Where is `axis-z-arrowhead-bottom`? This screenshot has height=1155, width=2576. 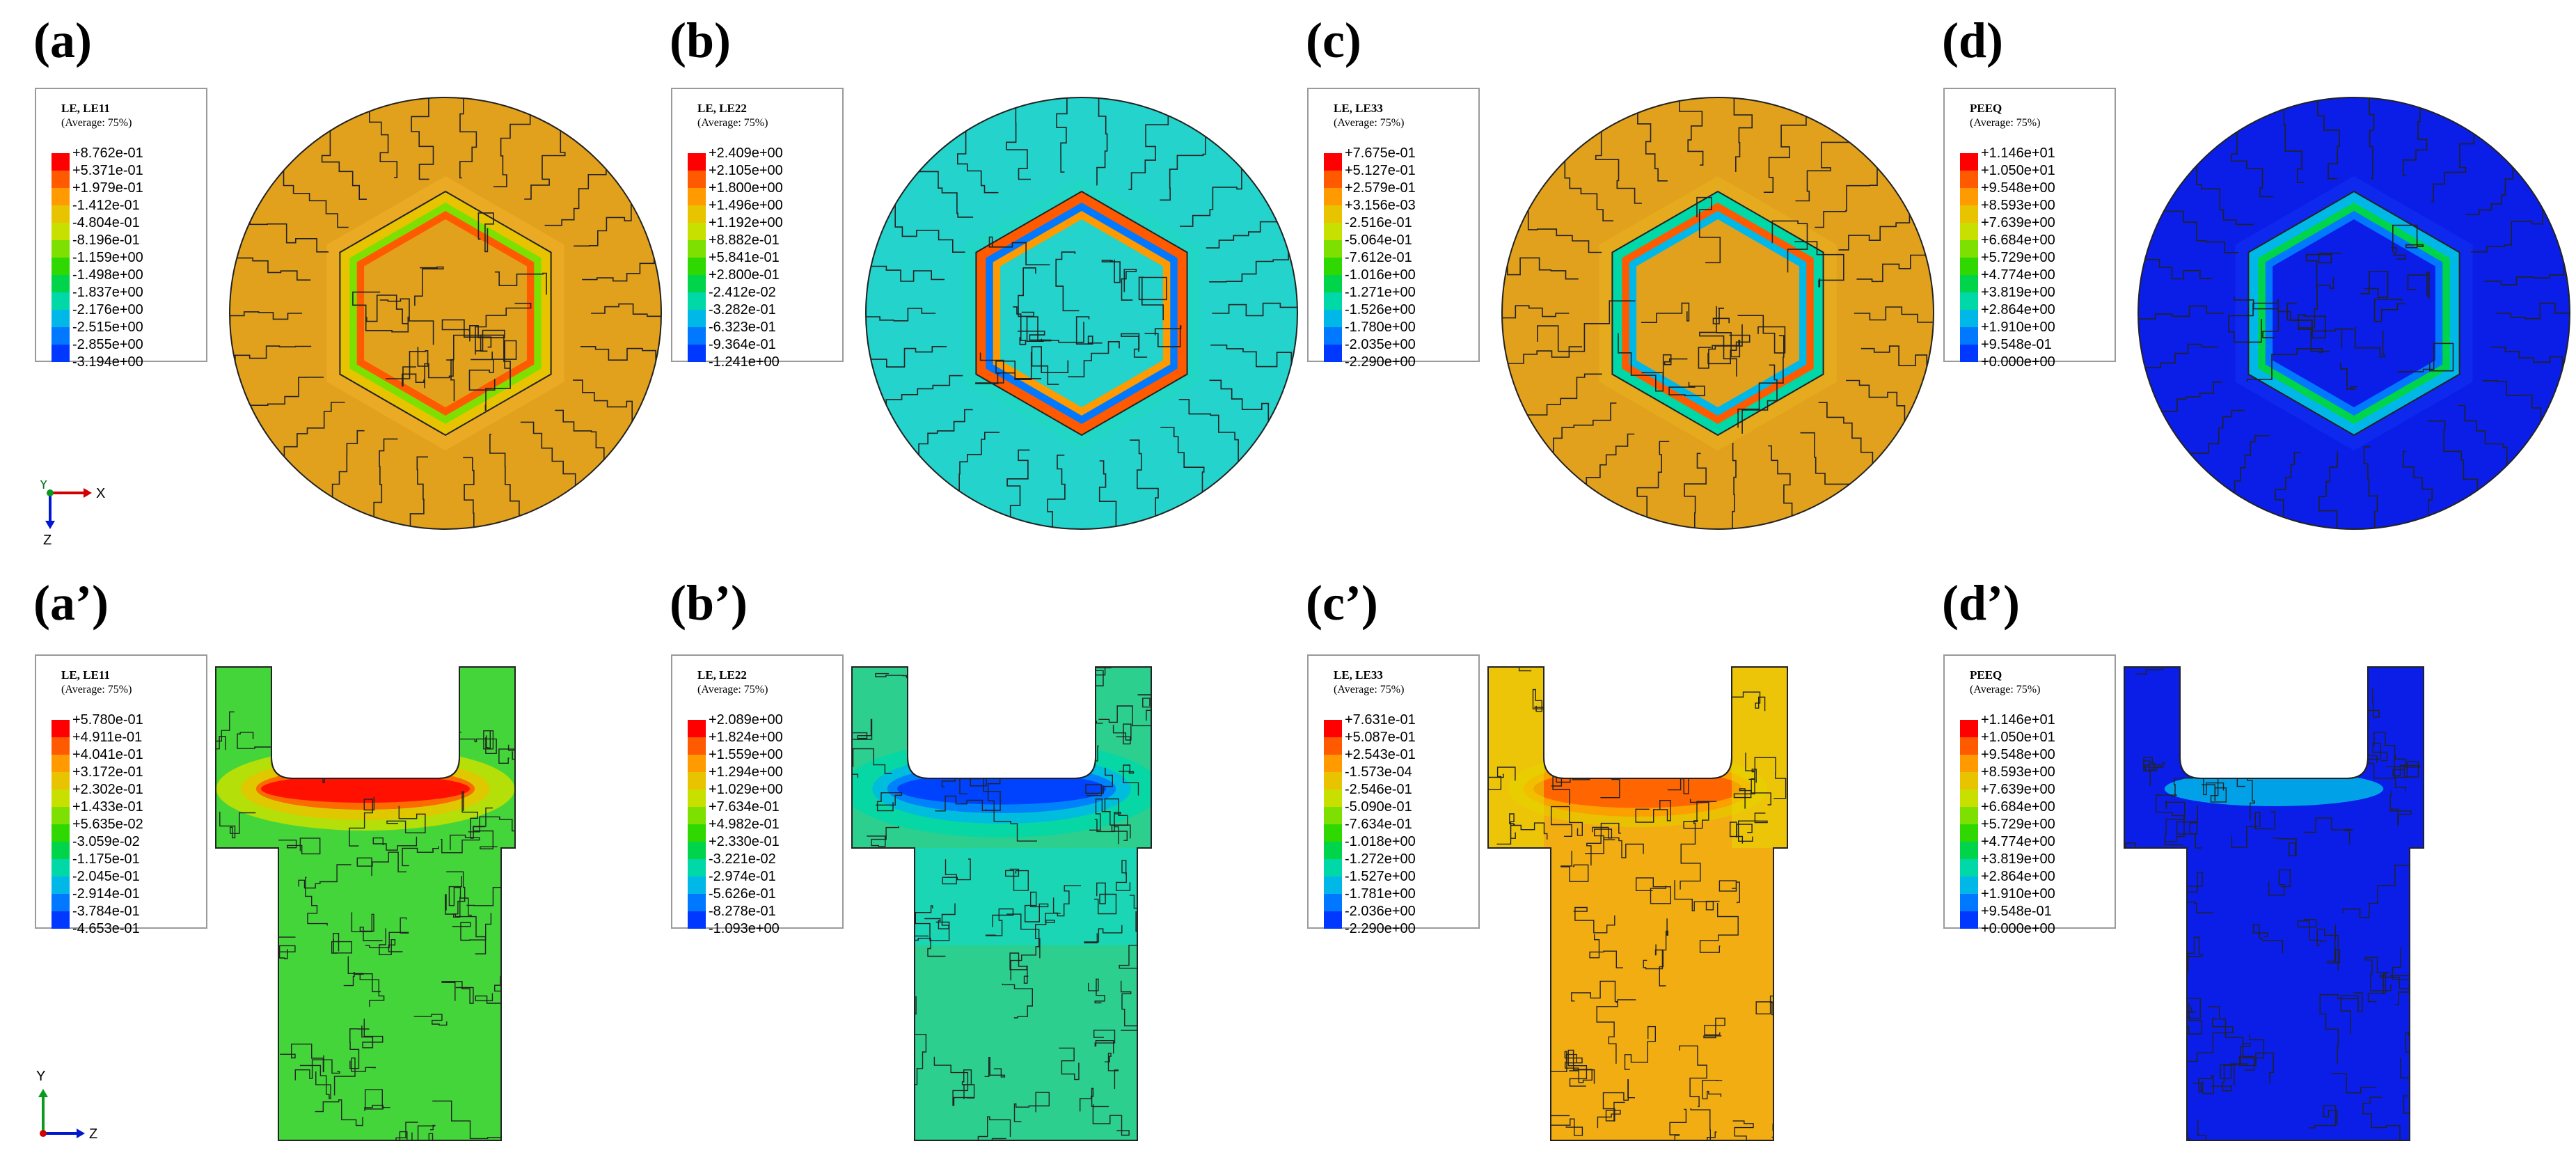
axis-z-arrowhead-bottom is located at coordinates (81, 1133).